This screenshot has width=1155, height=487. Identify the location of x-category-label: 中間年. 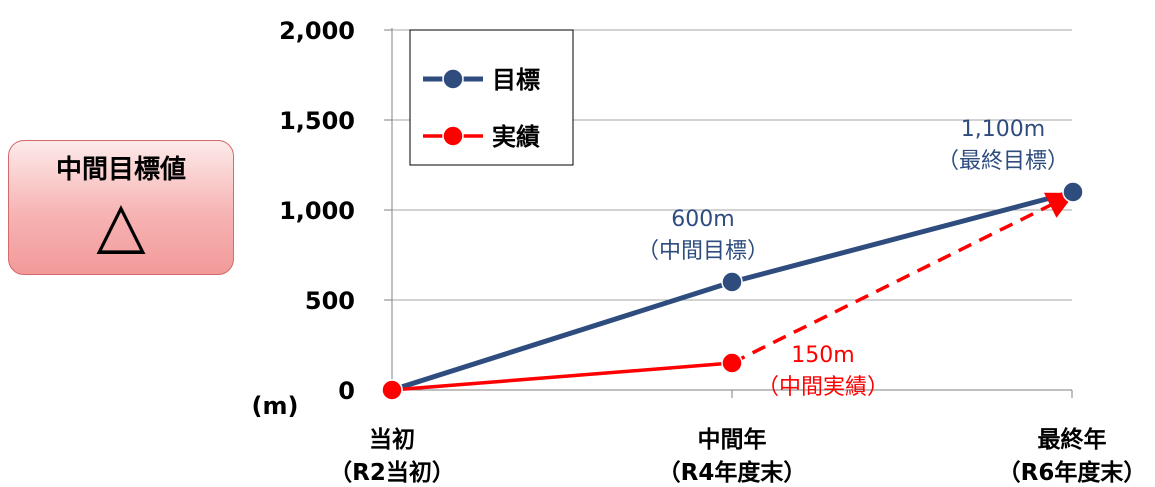
(732, 439).